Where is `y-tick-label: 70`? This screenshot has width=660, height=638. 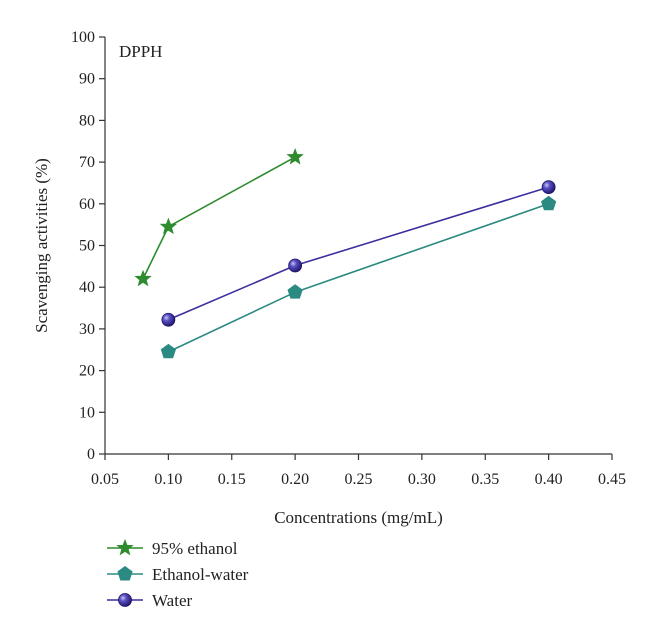 y-tick-label: 70 is located at coordinates (87, 162).